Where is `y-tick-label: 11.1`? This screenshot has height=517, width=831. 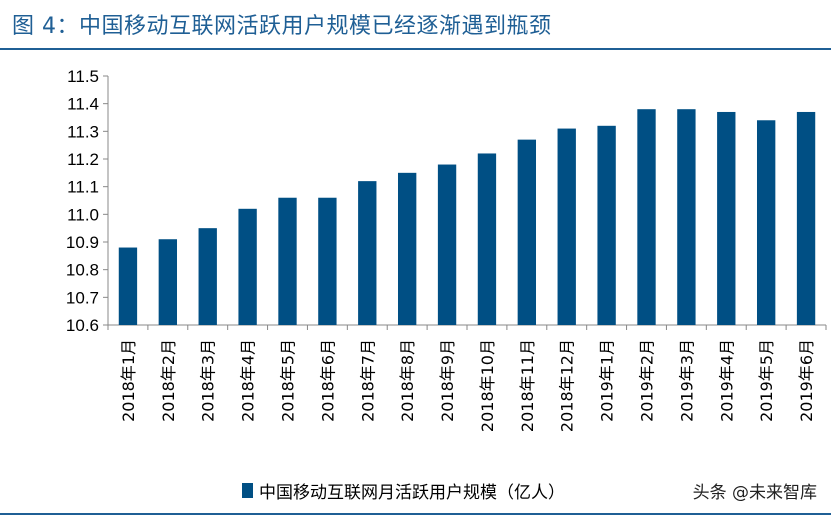
y-tick-label: 11.1 is located at coordinates (83, 187).